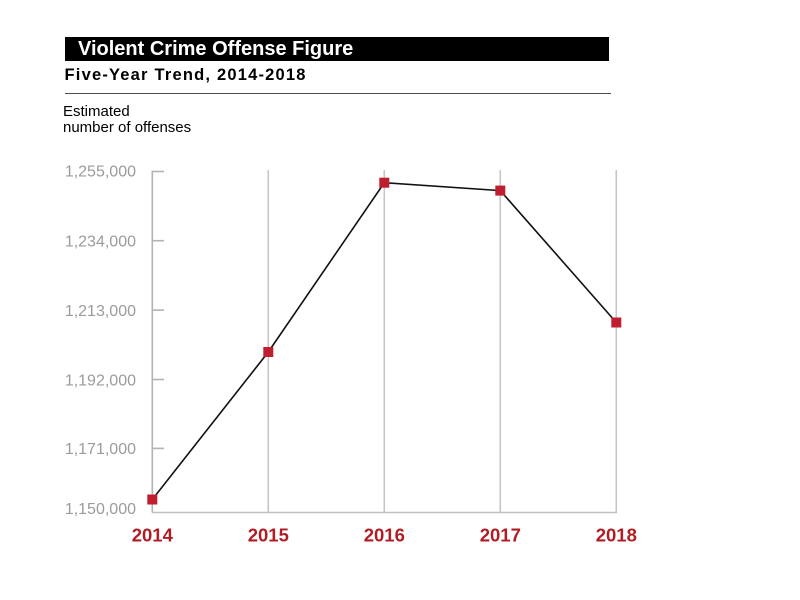 This screenshot has height=600, width=800. What do you see at coordinates (100, 242) in the screenshot?
I see `svg-text: 1,234,000` at bounding box center [100, 242].